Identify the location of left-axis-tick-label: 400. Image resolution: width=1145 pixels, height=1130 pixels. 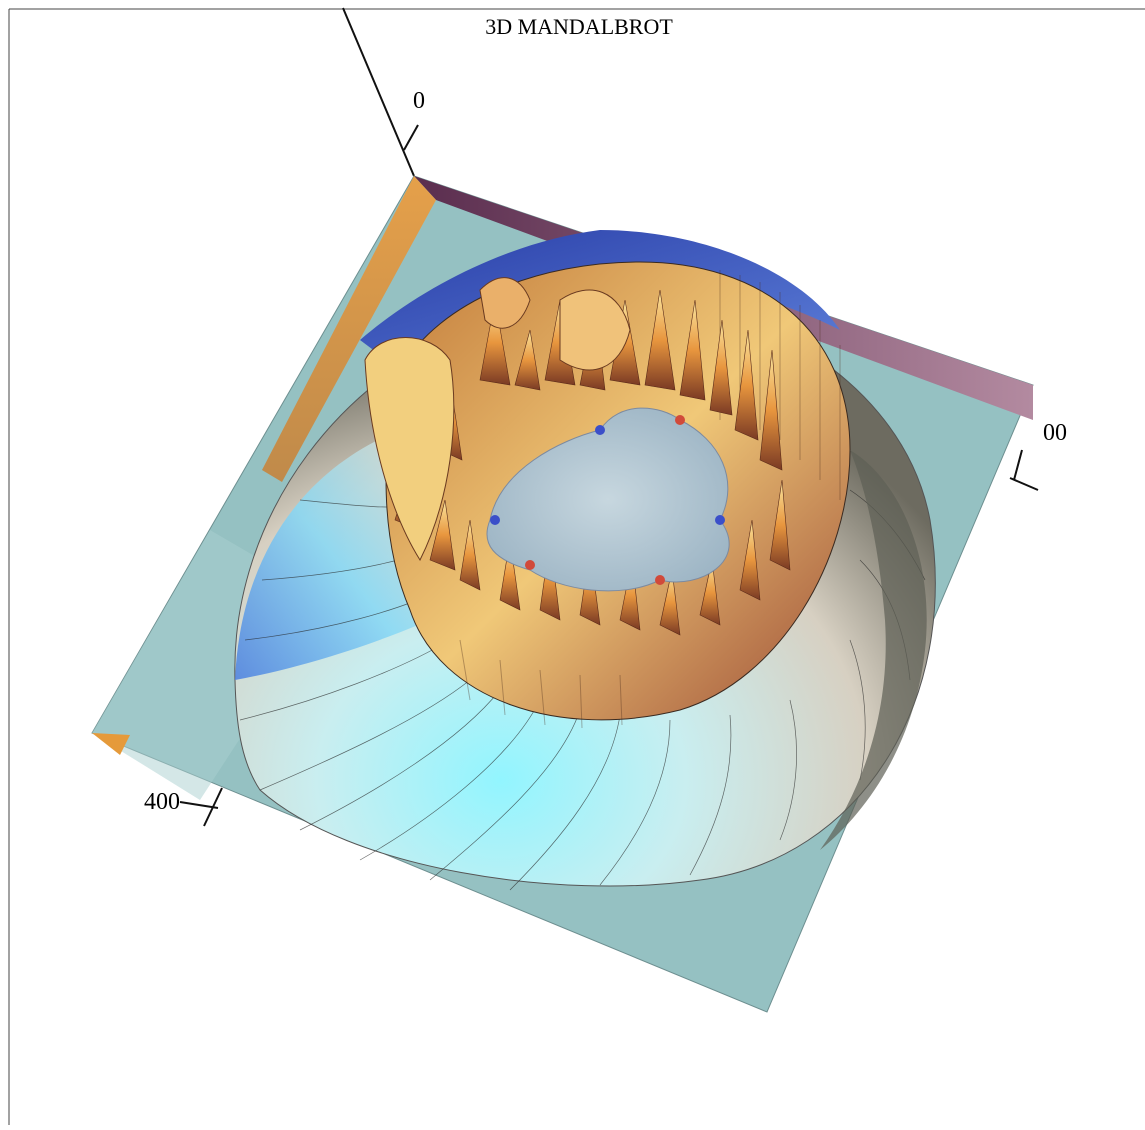
(162, 802).